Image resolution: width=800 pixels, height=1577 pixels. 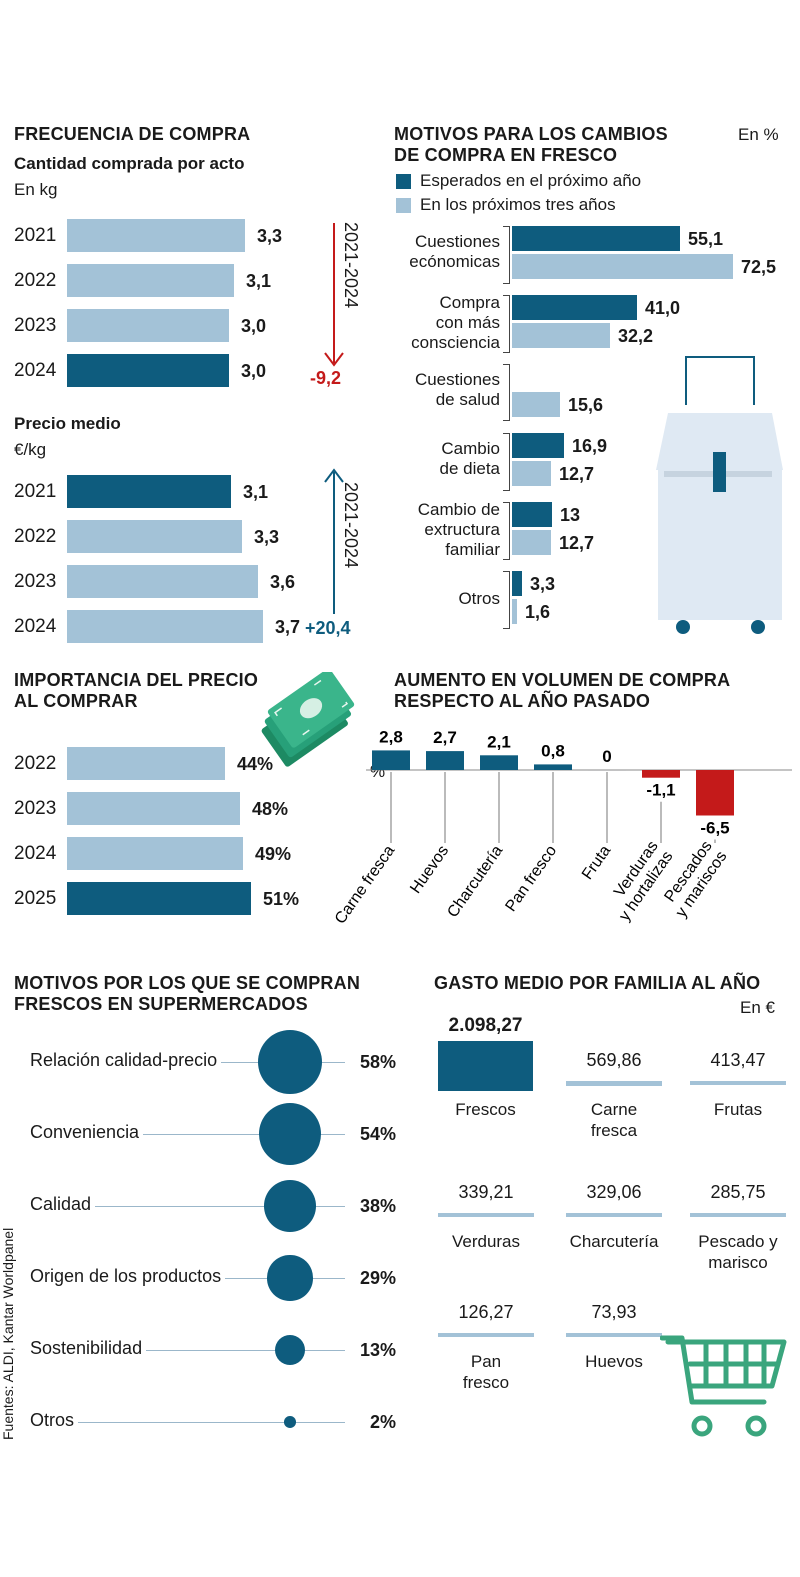 I want to click on cantidad-value-label: 3,1, so click(x=259, y=281).